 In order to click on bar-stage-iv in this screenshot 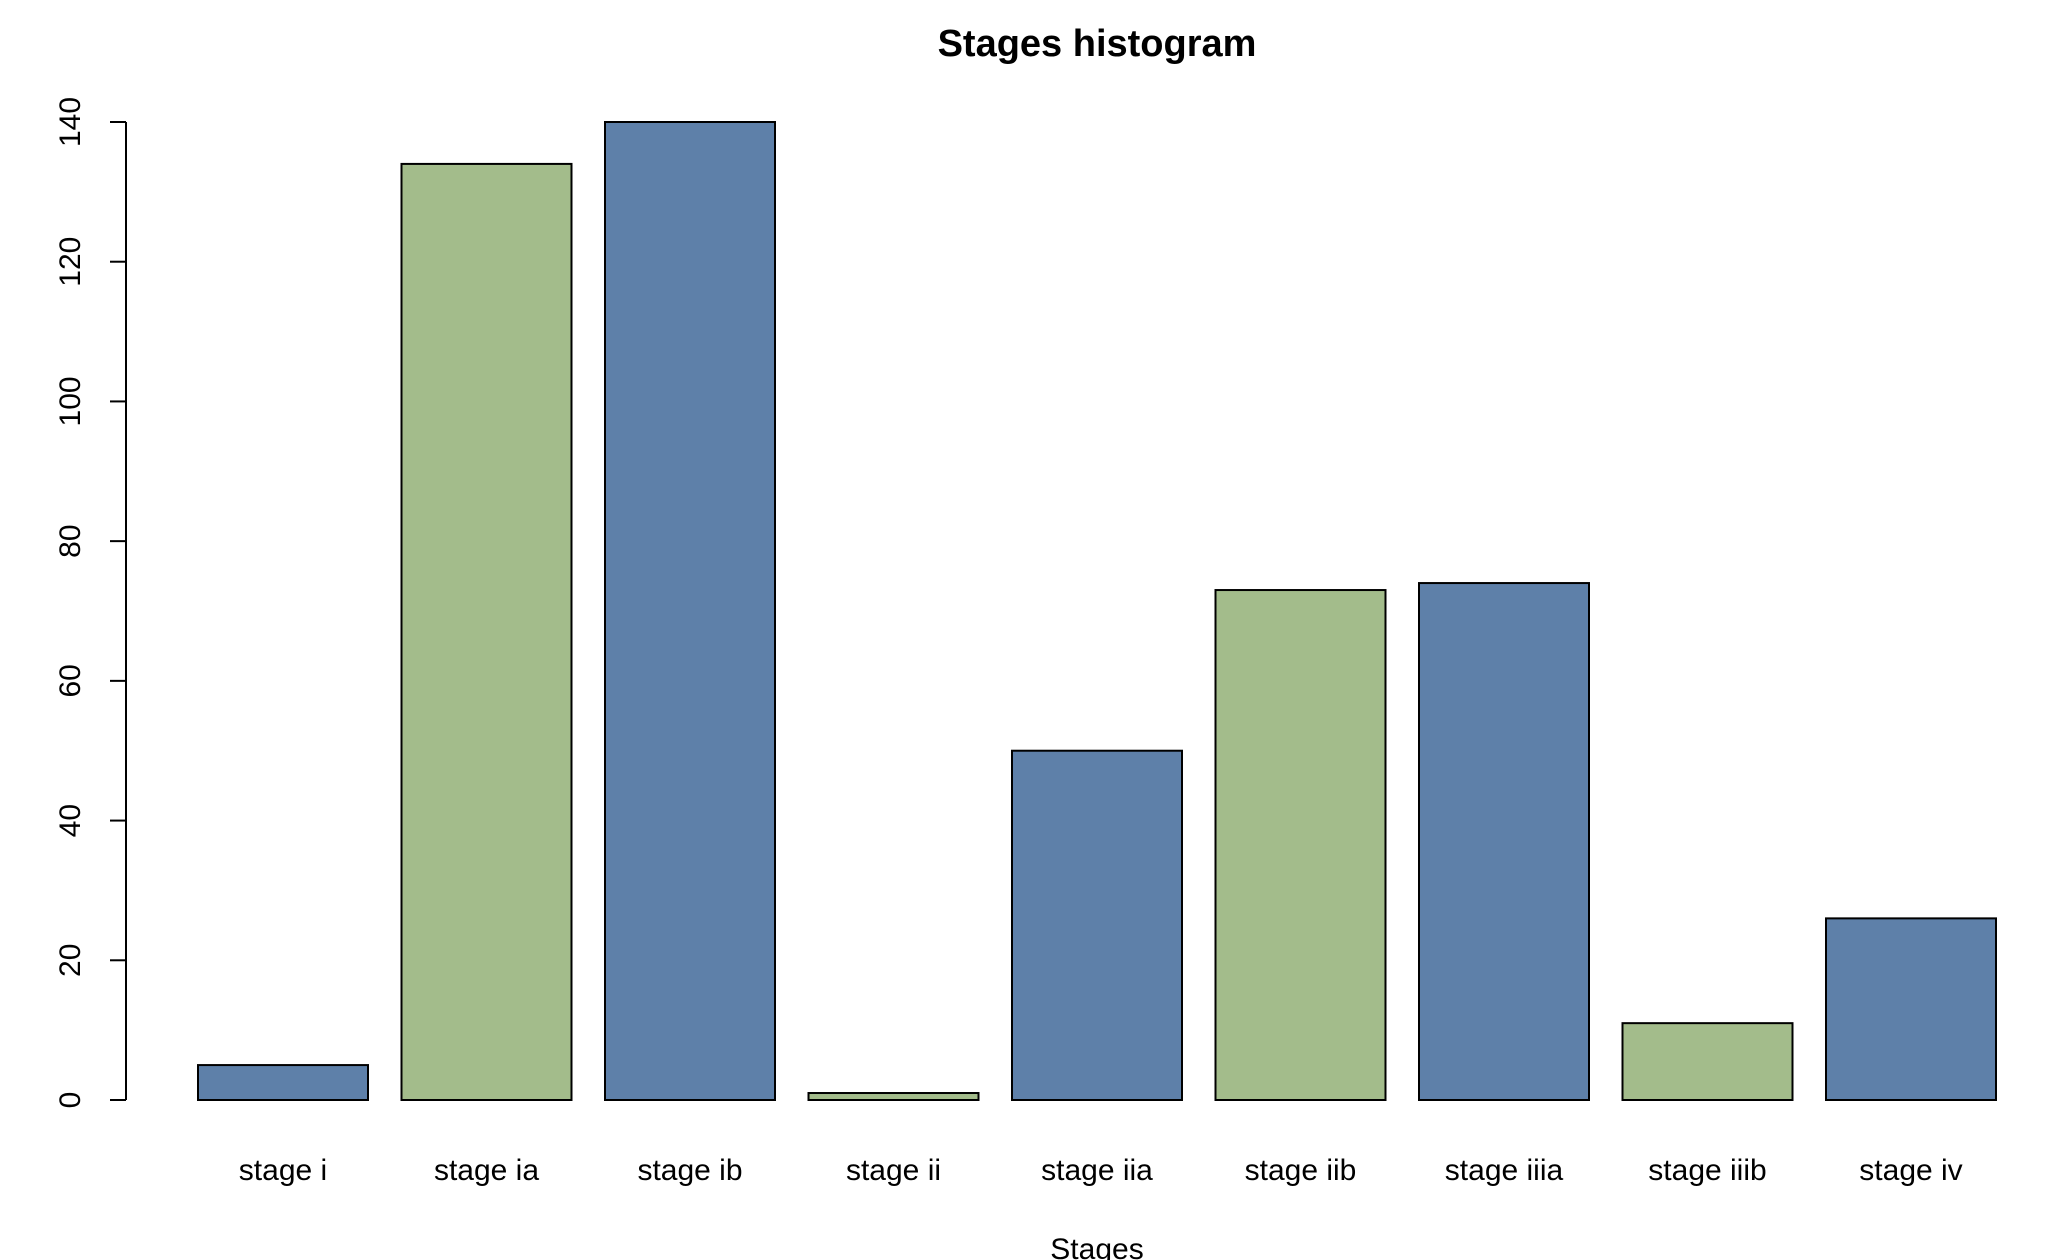, I will do `click(1911, 1009)`.